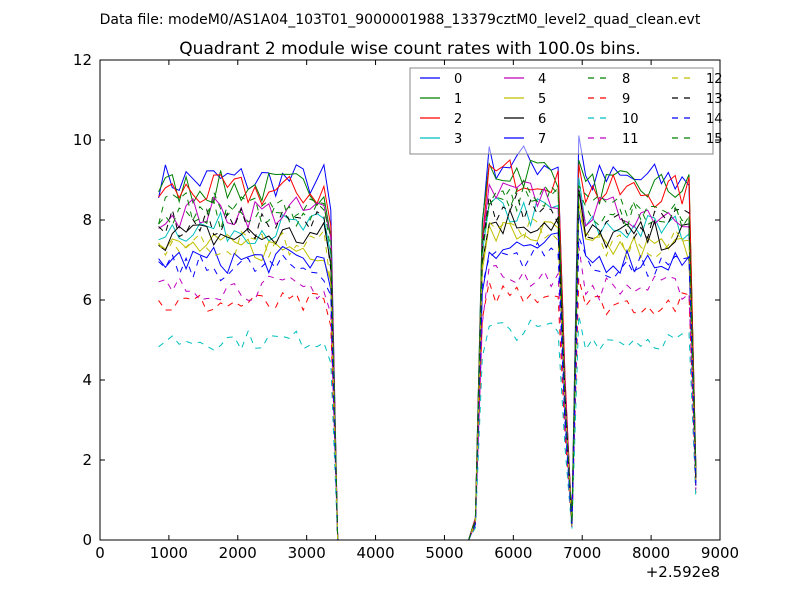  Describe the element at coordinates (542, 79) in the screenshot. I see `legend-label-4: 4` at that location.